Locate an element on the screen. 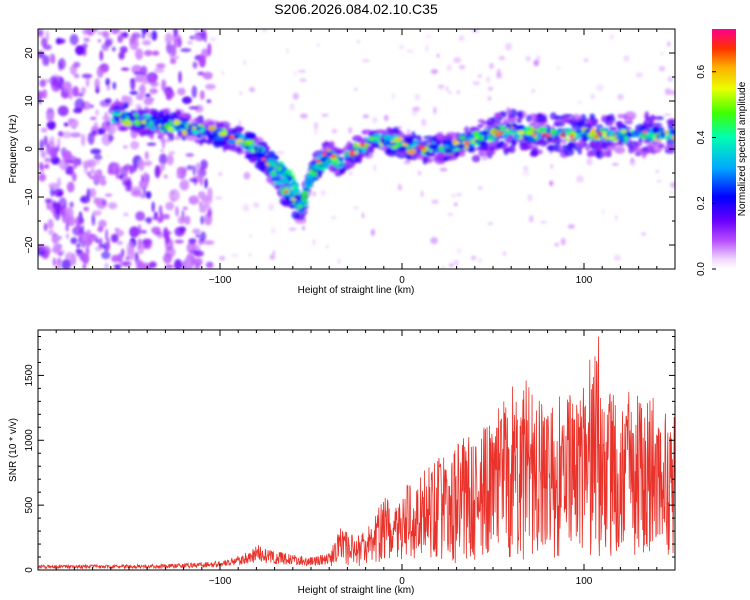 This screenshot has width=750, height=600. colorbar-tick-label: 0.4 is located at coordinates (701, 137).